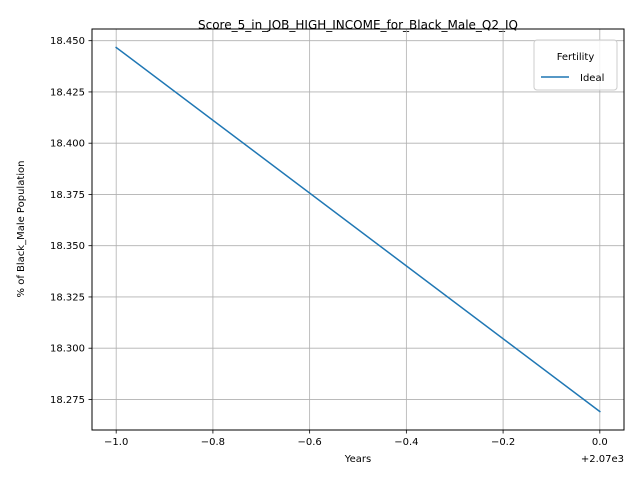 The image size is (640, 480). What do you see at coordinates (576, 57) in the screenshot?
I see `legend-title: Fertility` at bounding box center [576, 57].